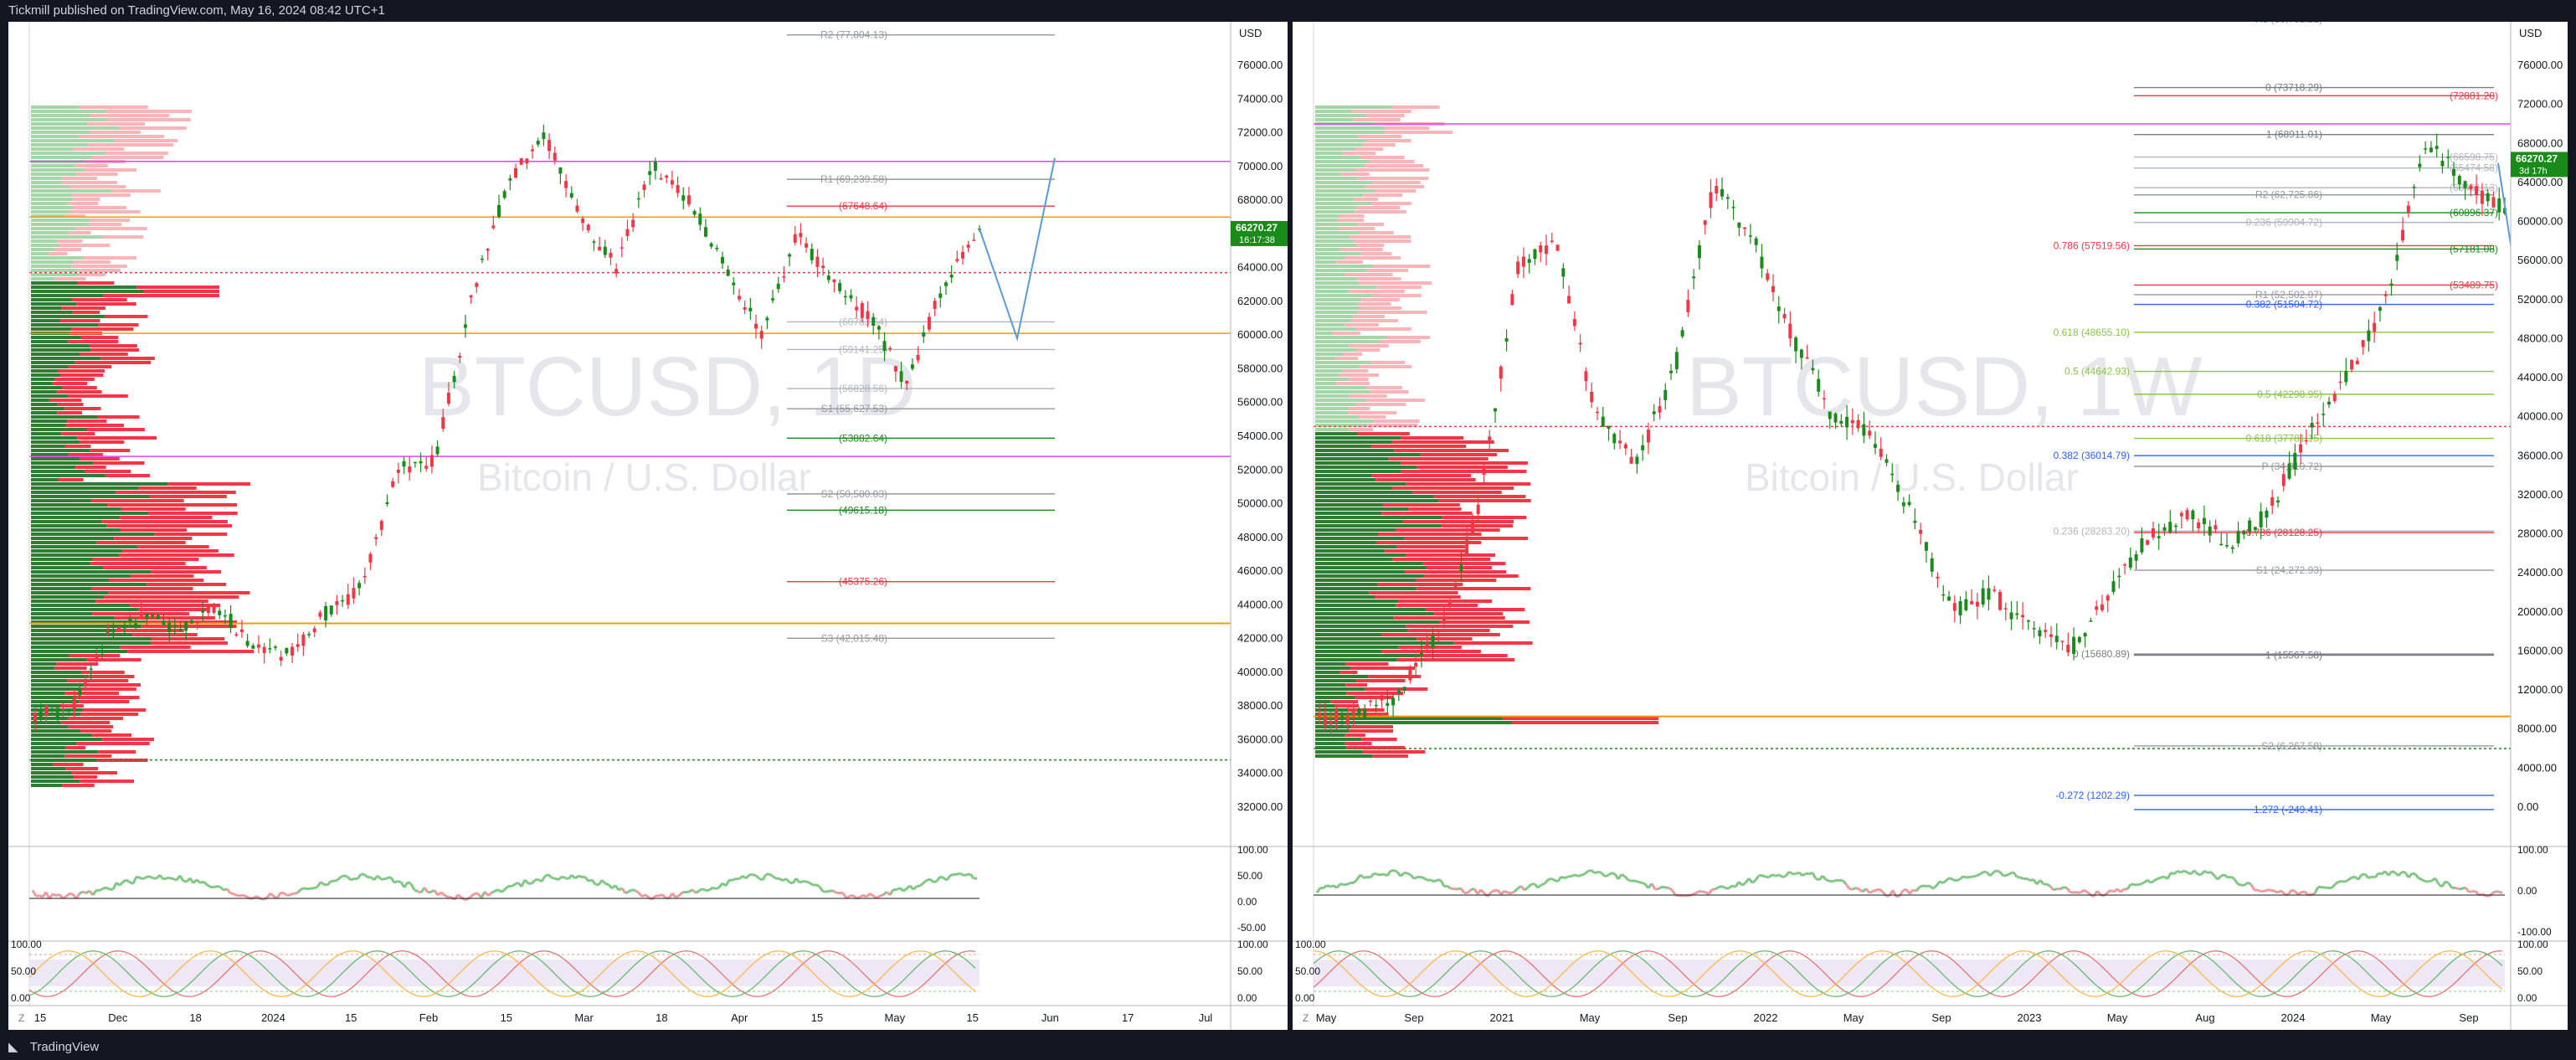 This screenshot has height=1060, width=2576. I want to click on time-tick: Feb, so click(429, 1018).